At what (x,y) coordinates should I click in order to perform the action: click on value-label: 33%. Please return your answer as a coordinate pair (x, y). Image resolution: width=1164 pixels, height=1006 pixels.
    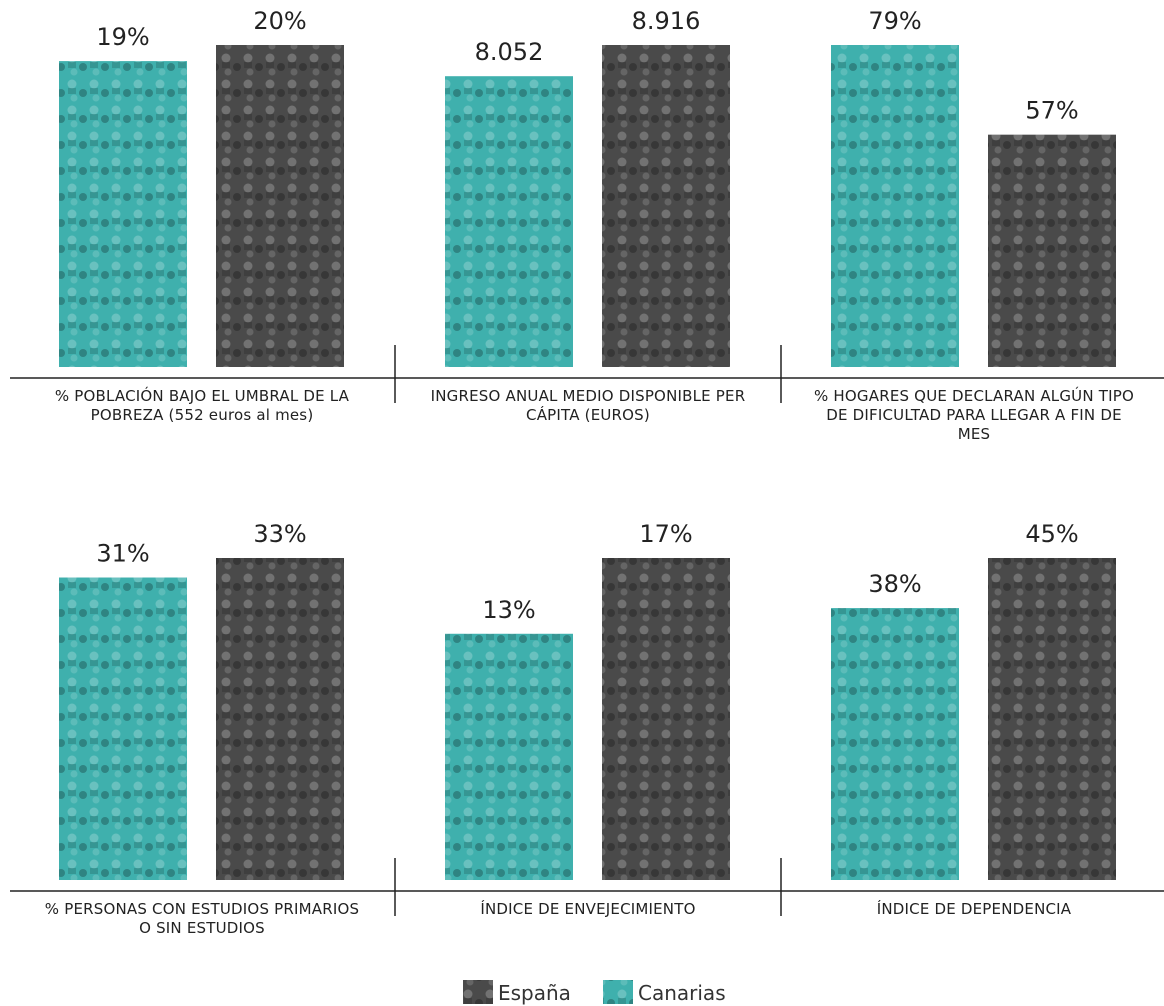
    Looking at the image, I should click on (279, 534).